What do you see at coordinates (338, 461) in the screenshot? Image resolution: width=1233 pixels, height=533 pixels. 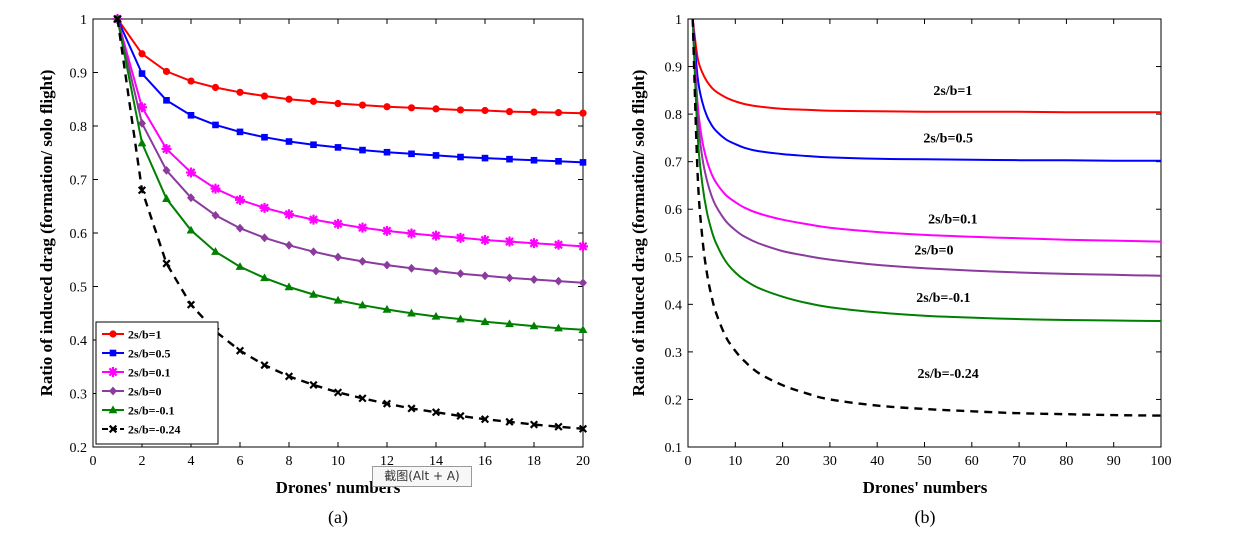 I see `x-tick-label: 10` at bounding box center [338, 461].